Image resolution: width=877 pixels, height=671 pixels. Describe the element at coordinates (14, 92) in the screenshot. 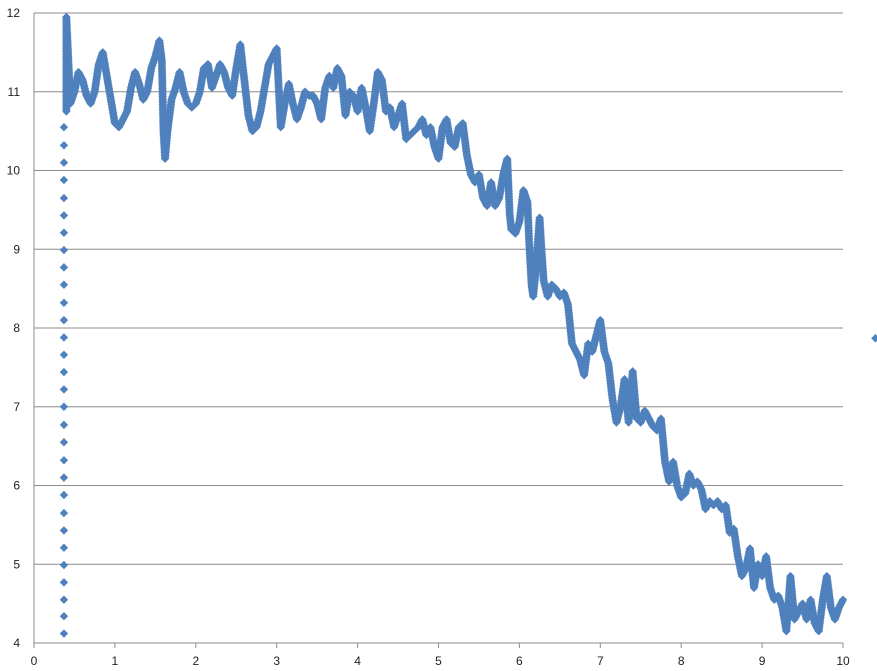

I see `y-tick-label: 11` at that location.